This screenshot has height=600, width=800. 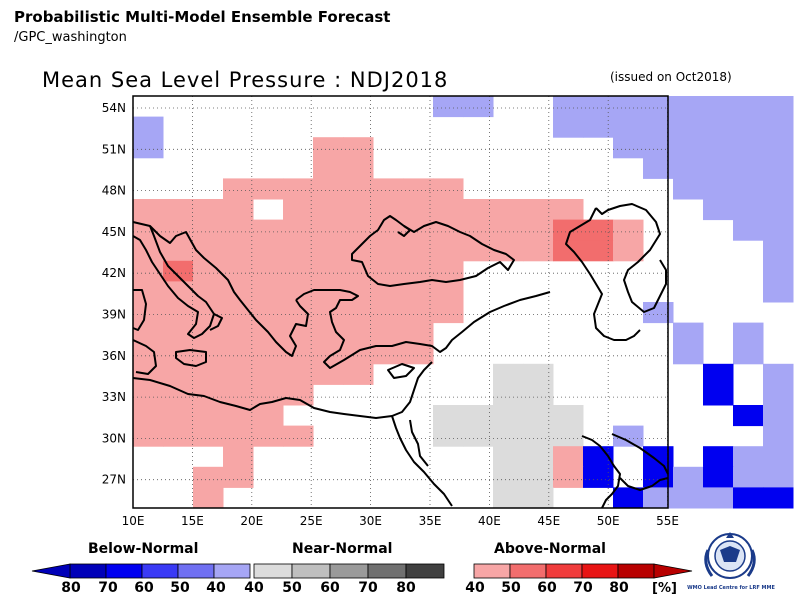 I want to click on legend-below-bar, so click(x=141, y=571).